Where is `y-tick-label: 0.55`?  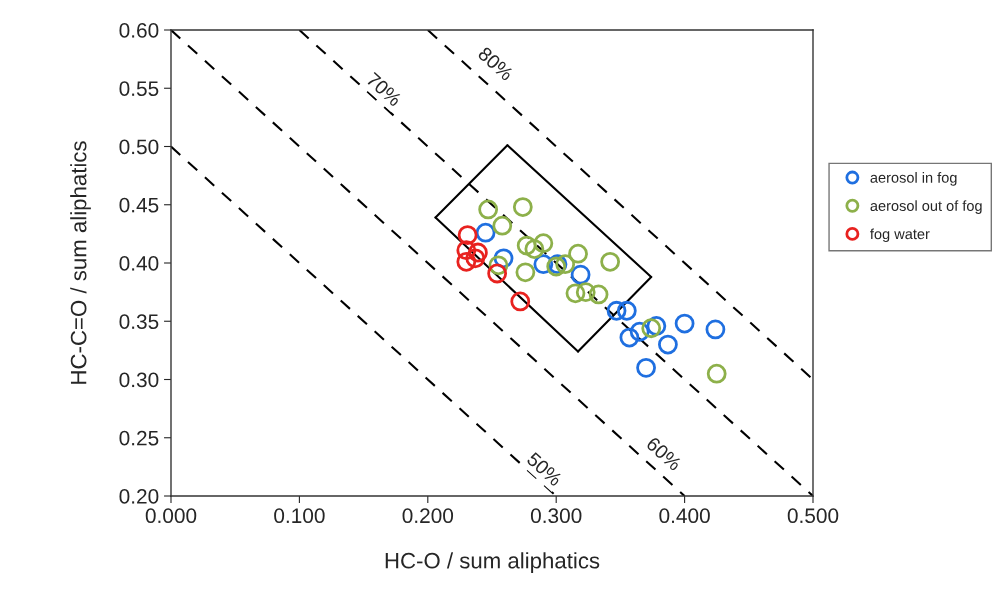
y-tick-label: 0.55 is located at coordinates (139, 88).